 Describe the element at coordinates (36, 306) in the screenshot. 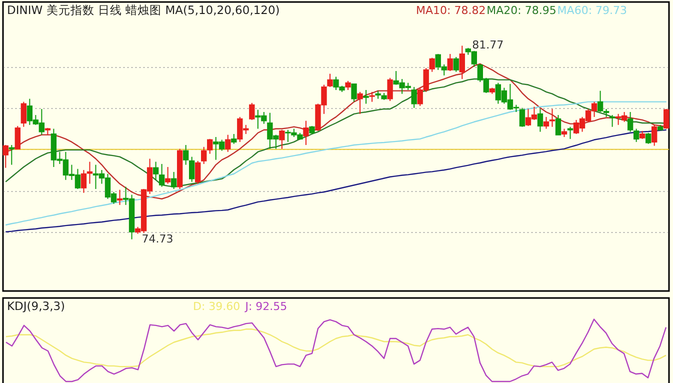

I see `chart-title: KDJ(9,3,3)` at that location.